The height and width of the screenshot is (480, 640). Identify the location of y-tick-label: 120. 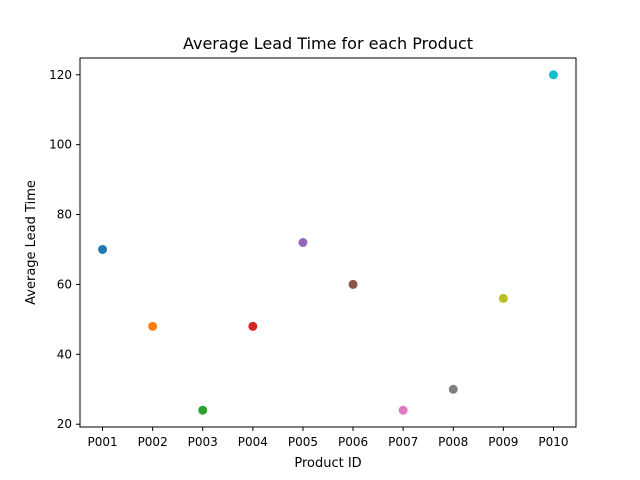
(60, 75).